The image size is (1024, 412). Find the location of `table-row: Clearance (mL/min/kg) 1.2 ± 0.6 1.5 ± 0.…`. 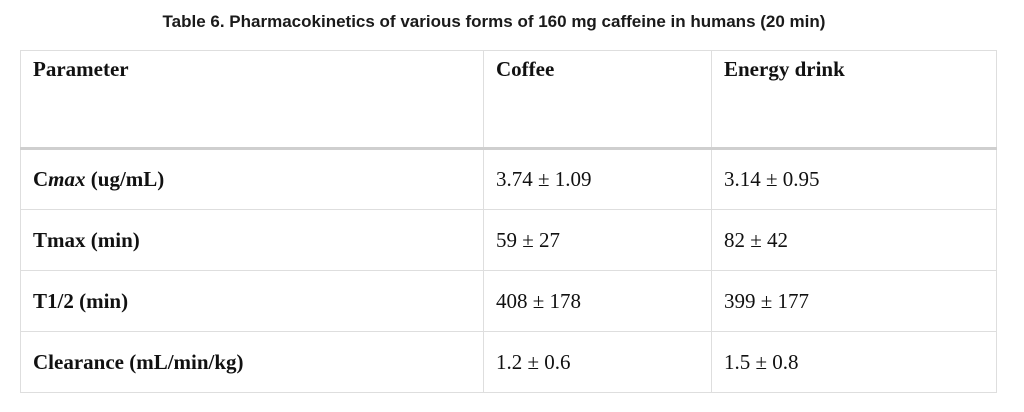

table-row: Clearance (mL/min/kg) 1.2 ± 0.6 1.5 ± 0.… is located at coordinates (508, 362).